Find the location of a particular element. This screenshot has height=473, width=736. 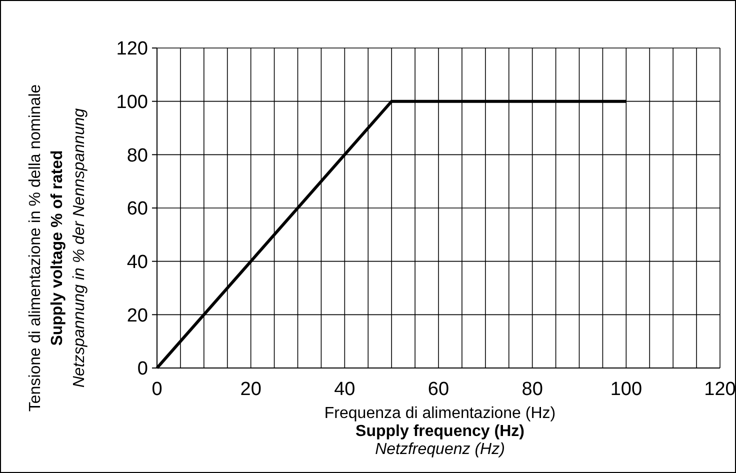

y-tick-label: 120 is located at coordinates (132, 49).